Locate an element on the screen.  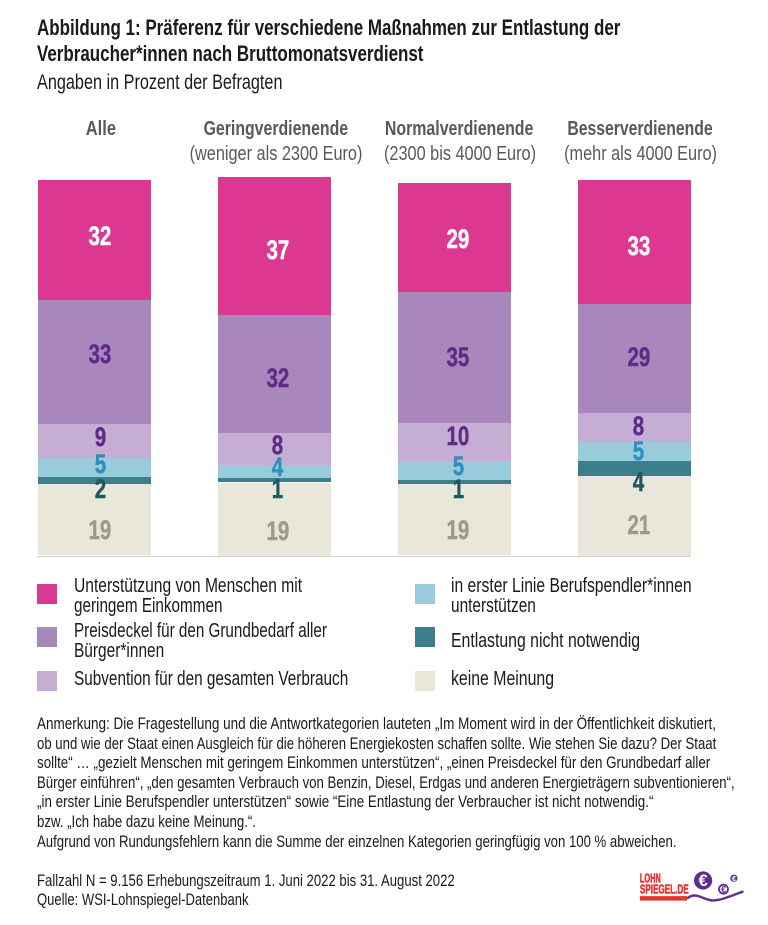
svg-text: SPIEGEL.DE is located at coordinates (664, 889).